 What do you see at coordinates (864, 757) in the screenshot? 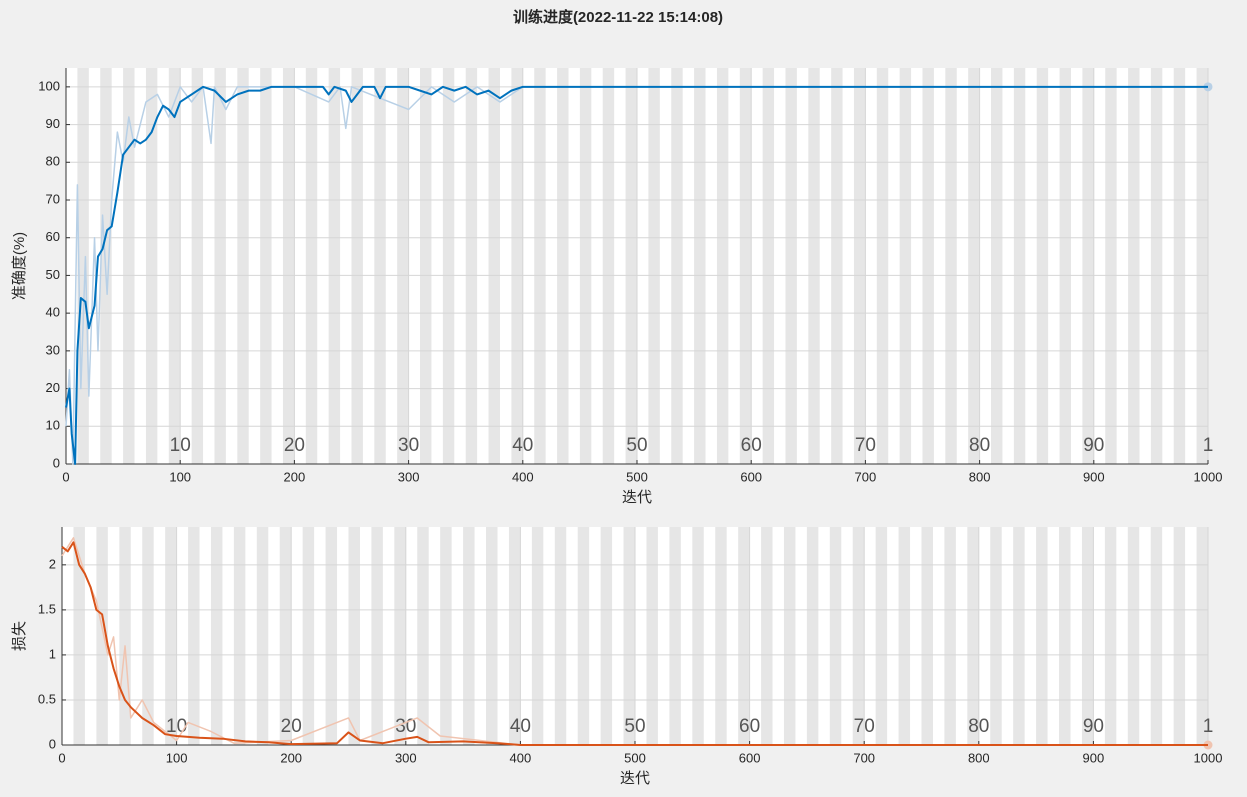
I see `x-tick-label: 700` at bounding box center [864, 757].